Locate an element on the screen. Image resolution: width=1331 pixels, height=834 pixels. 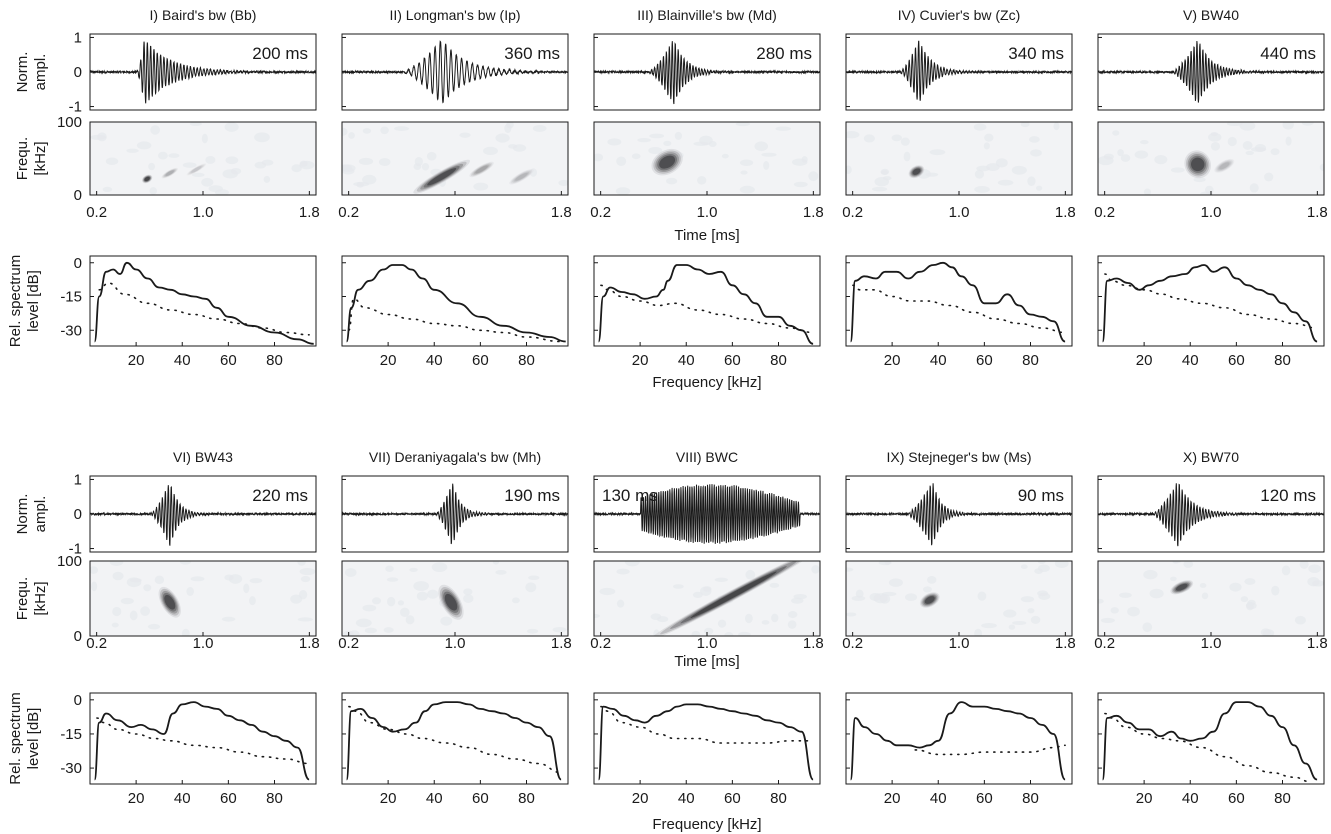
spectrum-level-tick-label: -15 is located at coordinates (71, 734).